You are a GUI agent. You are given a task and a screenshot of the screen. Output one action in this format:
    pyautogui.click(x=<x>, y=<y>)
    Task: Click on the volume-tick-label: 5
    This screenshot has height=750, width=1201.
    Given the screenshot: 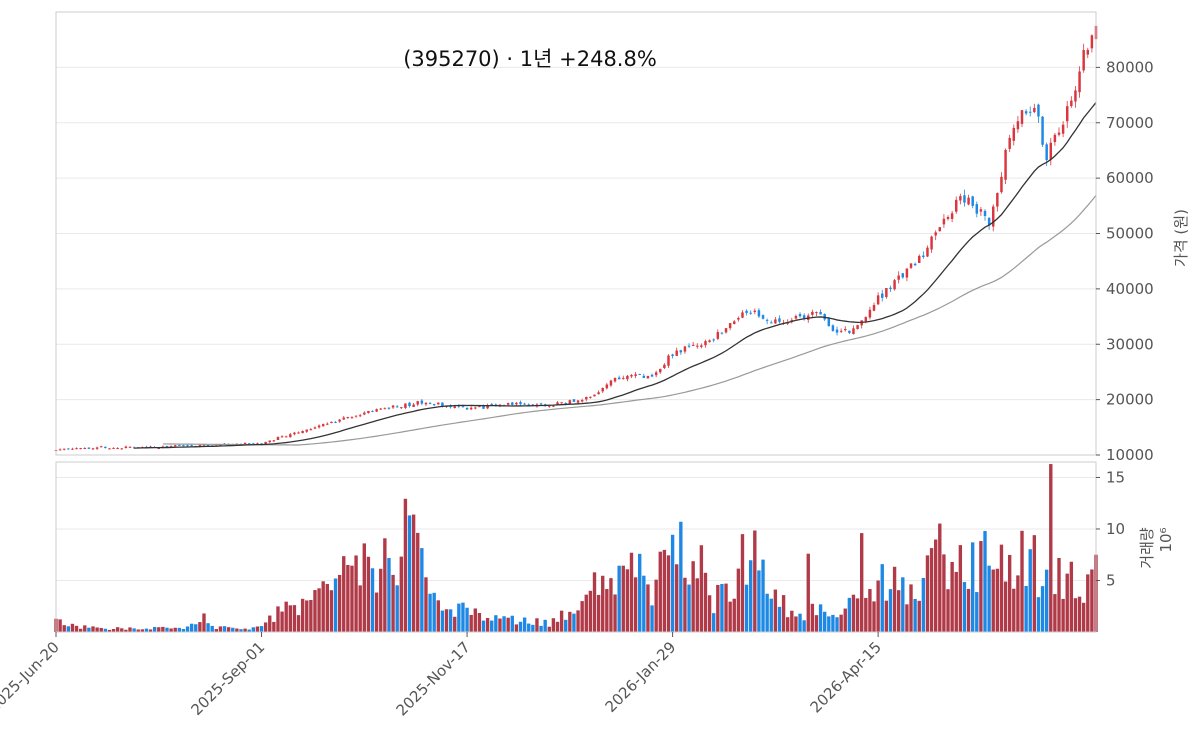 What is the action you would take?
    pyautogui.click(x=1111, y=580)
    